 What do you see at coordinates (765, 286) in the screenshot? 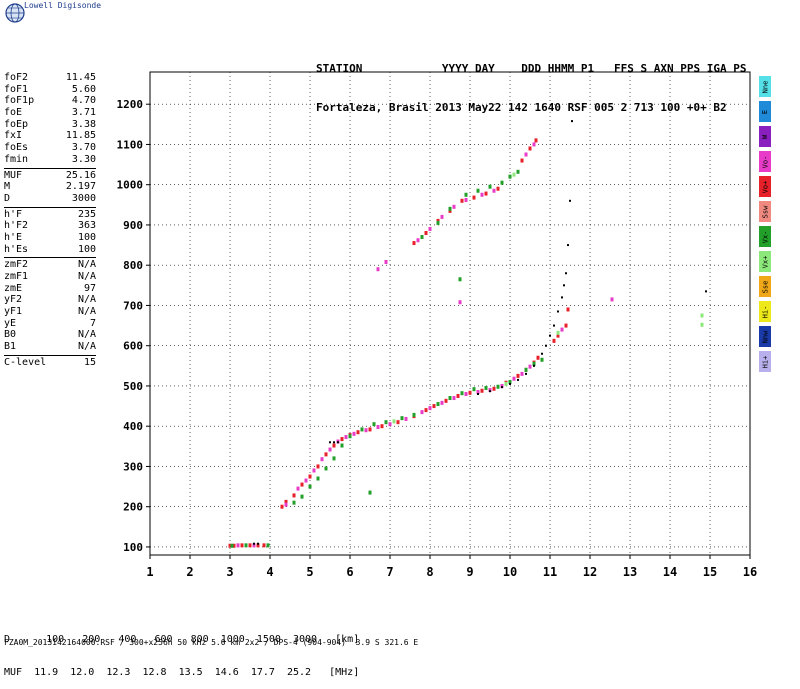
I see `legend-entry: Sse` at bounding box center [765, 286].